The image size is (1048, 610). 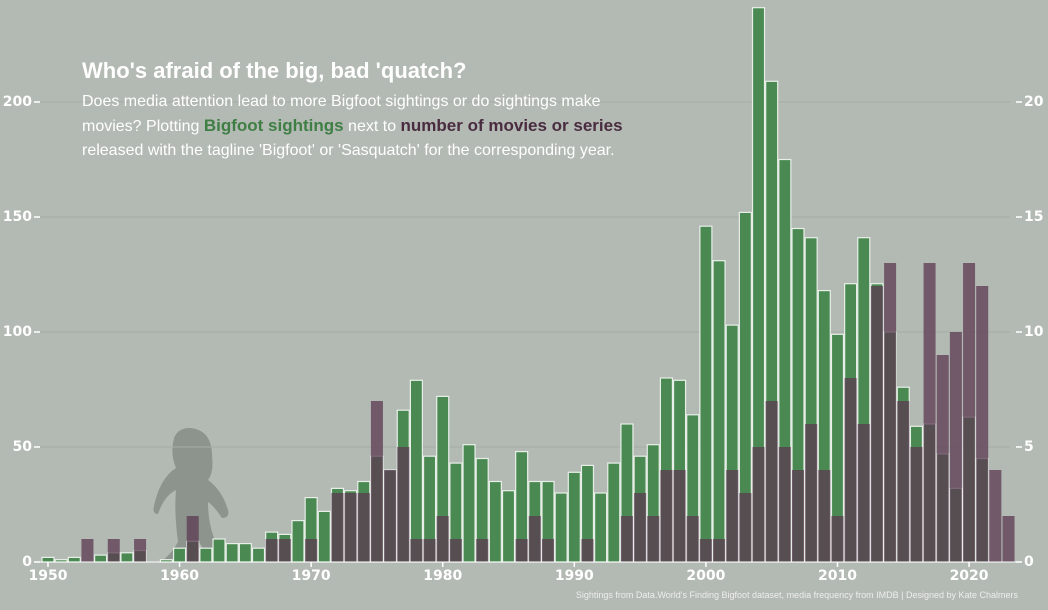 I want to click on y-tick-label: 0, so click(x=27, y=562).